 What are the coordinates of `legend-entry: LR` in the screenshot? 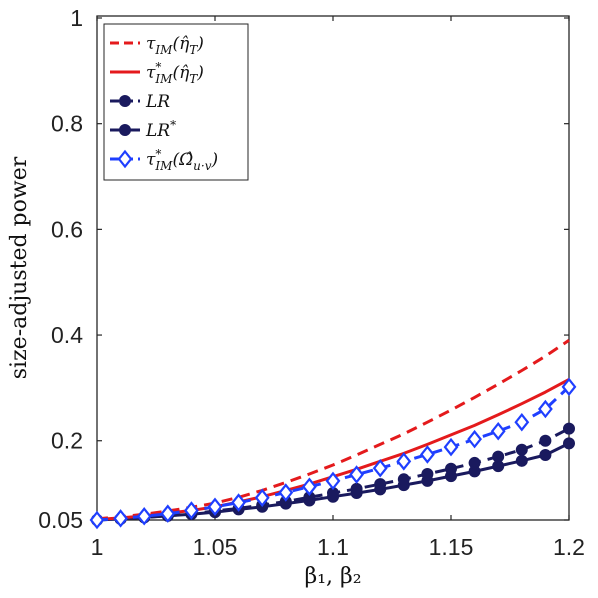 It's located at (140, 102).